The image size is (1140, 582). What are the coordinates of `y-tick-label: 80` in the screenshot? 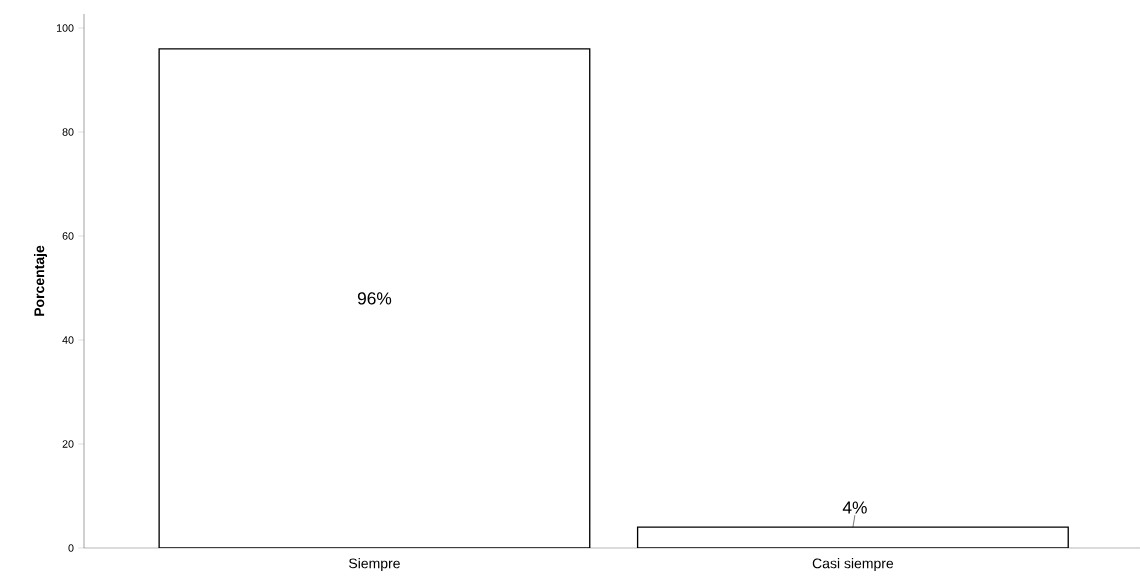 It's located at (68, 132).